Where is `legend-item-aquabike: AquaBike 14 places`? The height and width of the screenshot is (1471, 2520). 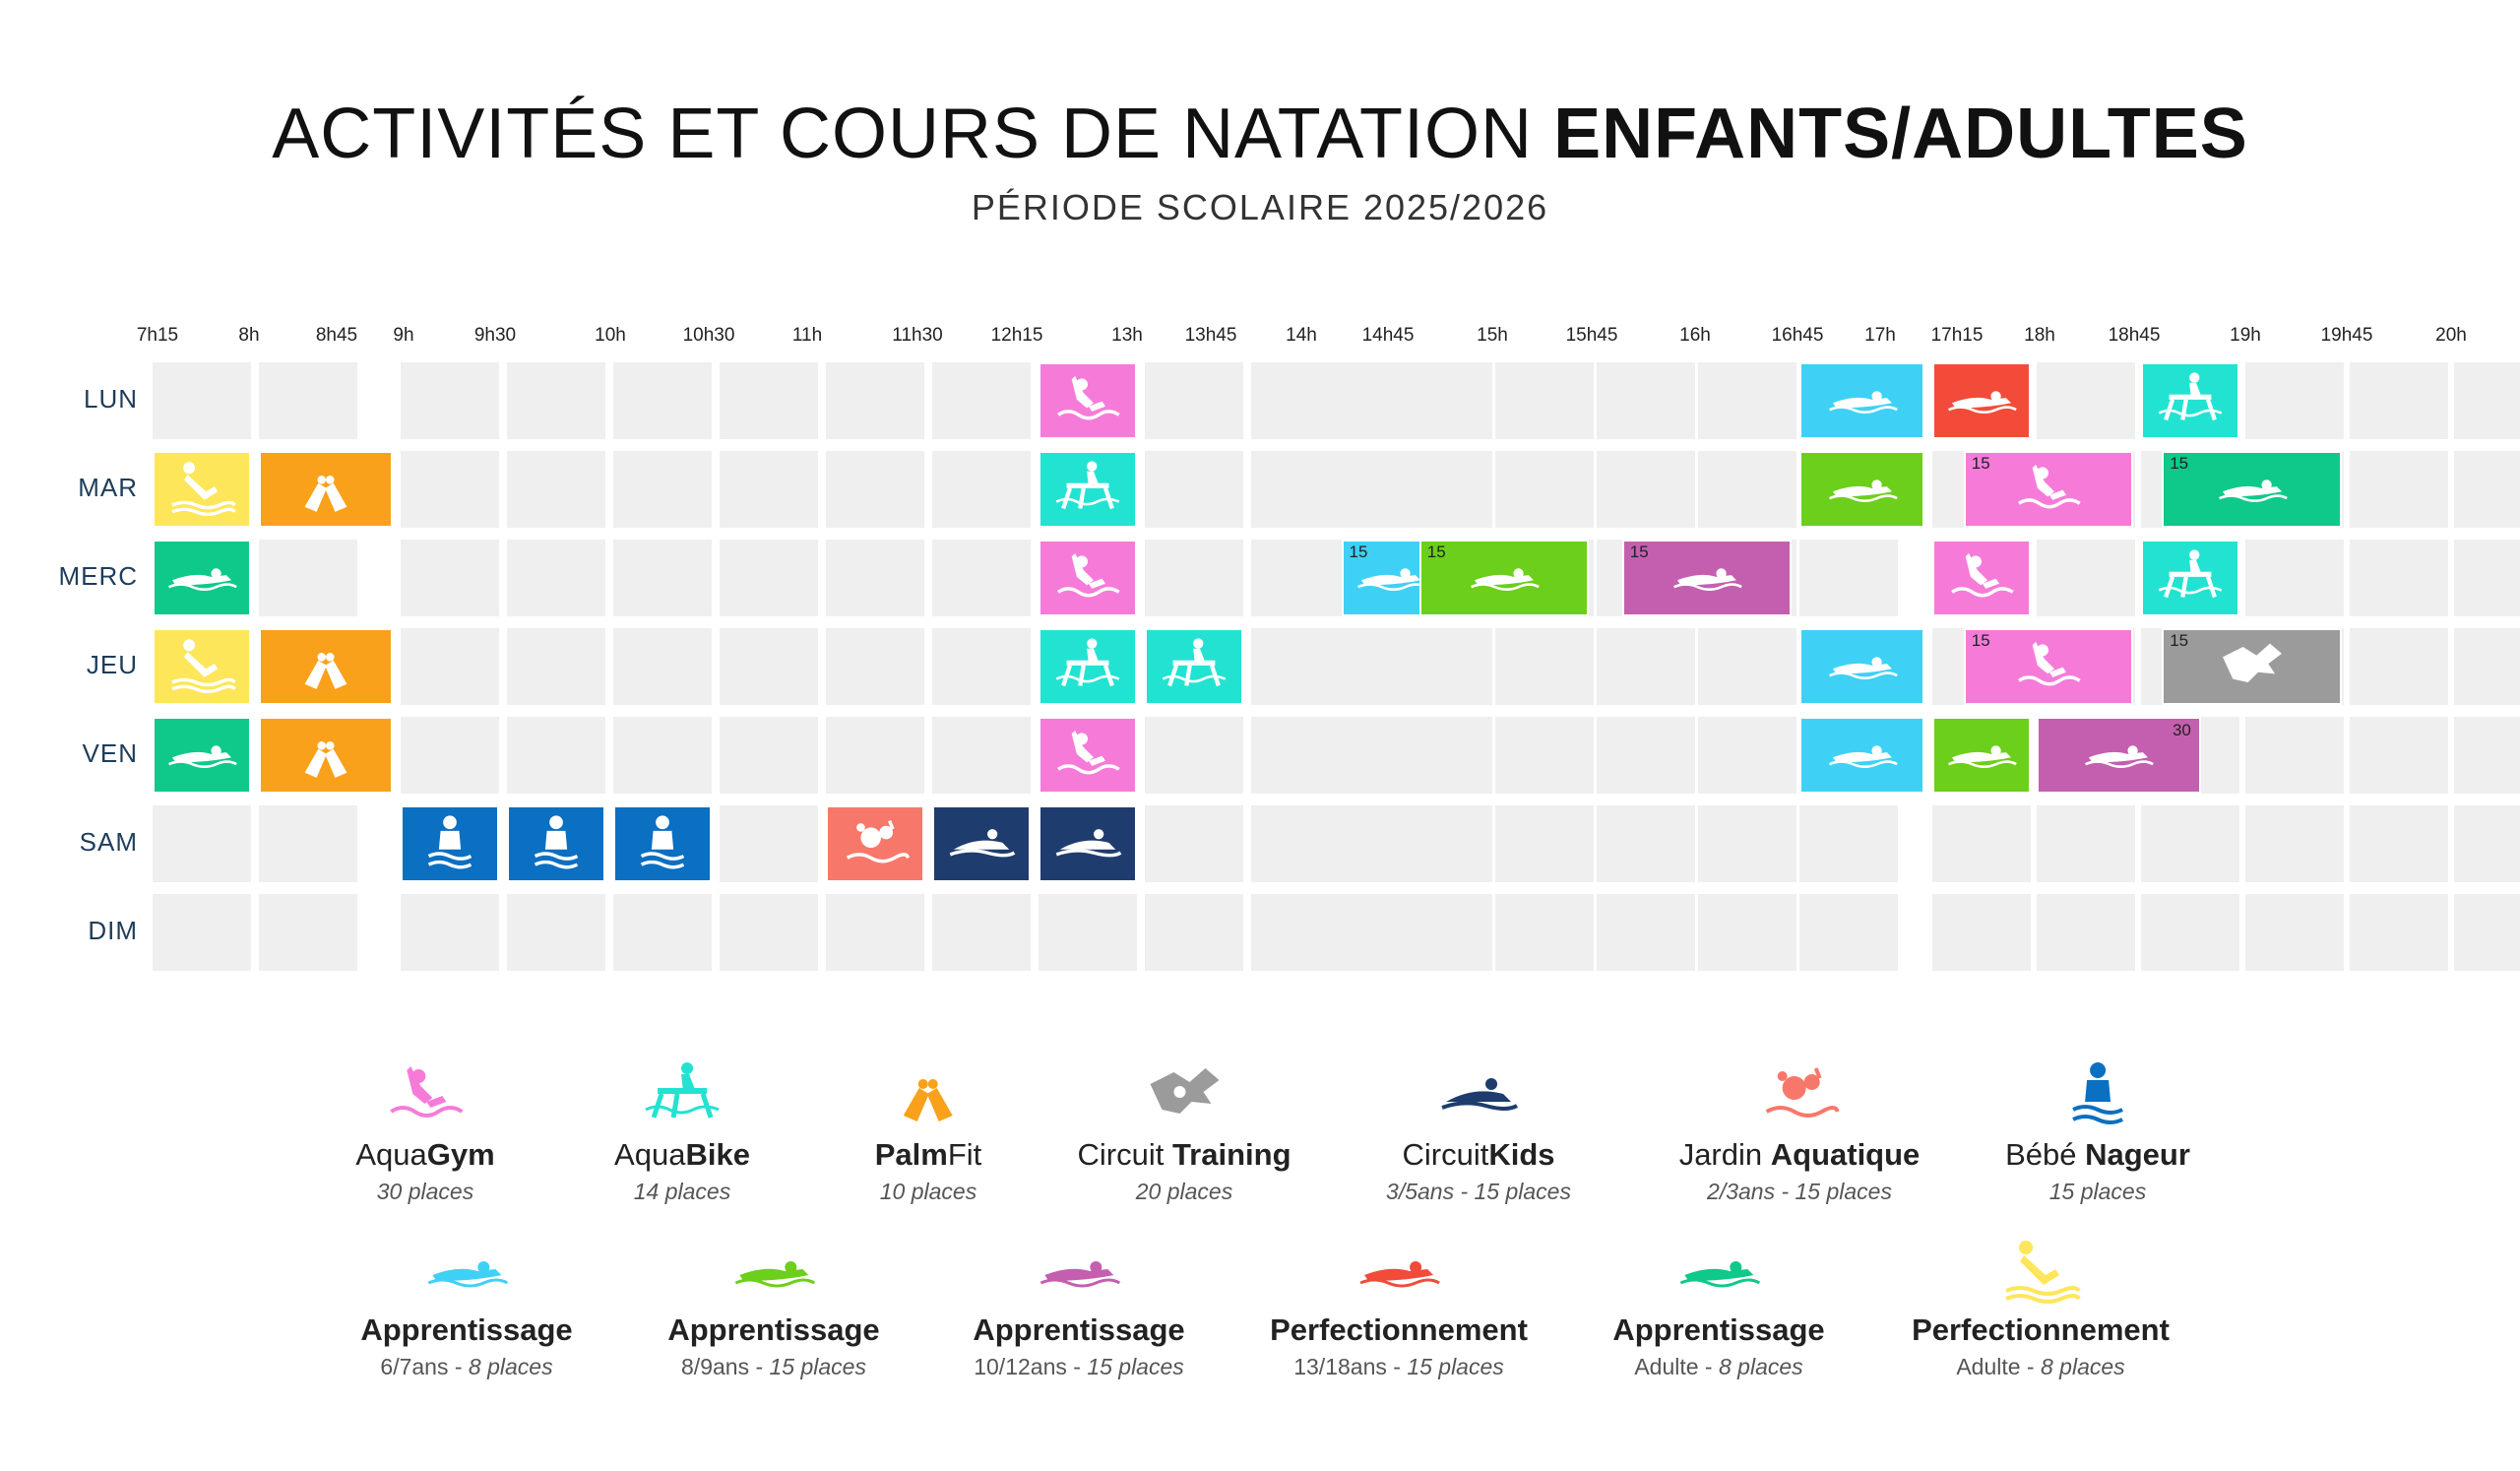
legend-item-aquabike: AquaBike 14 places is located at coordinates (682, 1127).